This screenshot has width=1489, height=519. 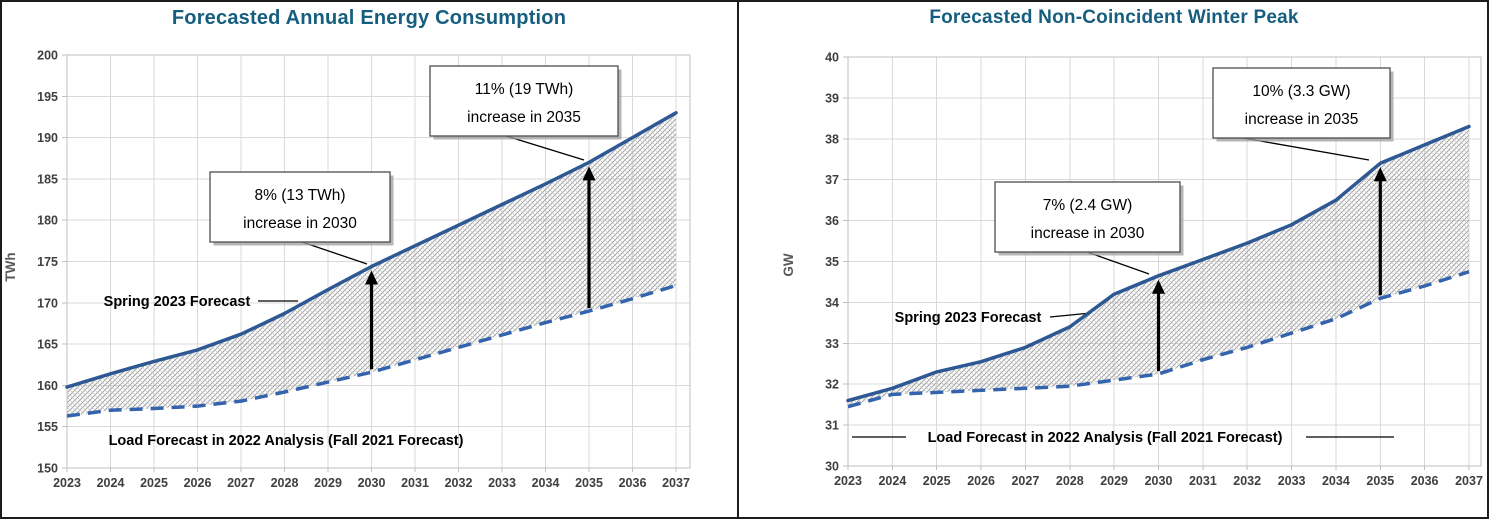 I want to click on svg-text: 175, so click(x=47, y=262).